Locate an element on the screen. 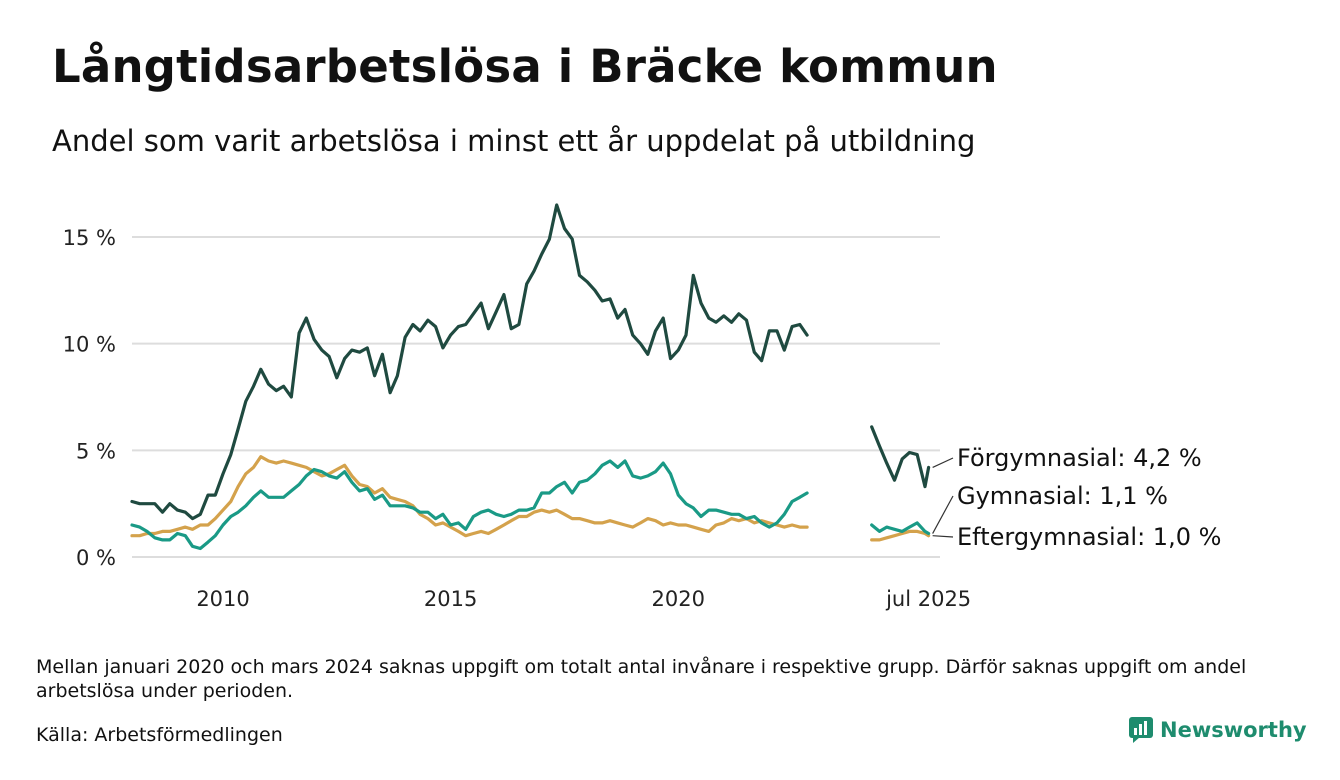 This screenshot has width=1340, height=780. chart-title: Långtidsarbetslösa i Bräcke kommun is located at coordinates (525, 66).